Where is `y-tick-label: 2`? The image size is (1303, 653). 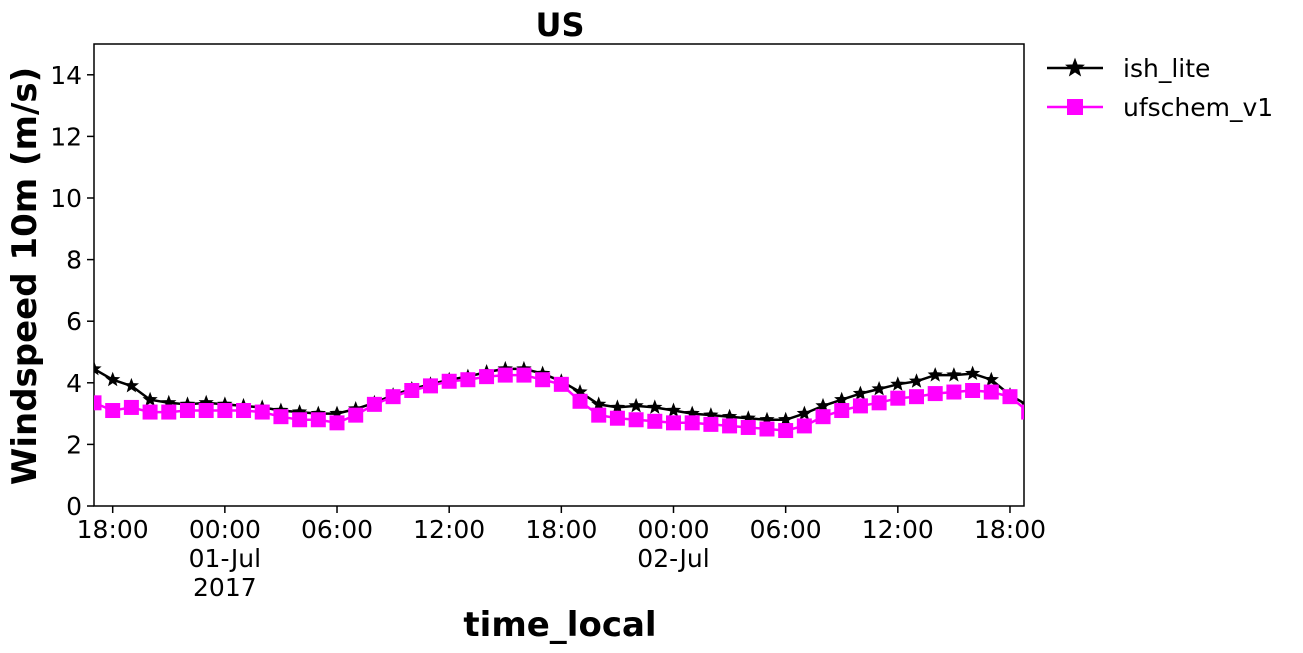 y-tick-label: 2 is located at coordinates (74, 444).